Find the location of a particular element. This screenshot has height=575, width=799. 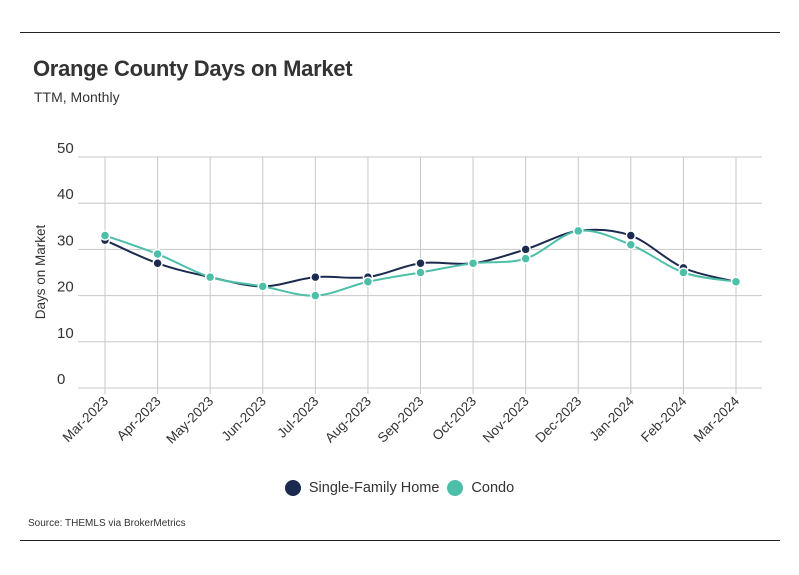

chart-title: Orange County Days on Market is located at coordinates (193, 68).